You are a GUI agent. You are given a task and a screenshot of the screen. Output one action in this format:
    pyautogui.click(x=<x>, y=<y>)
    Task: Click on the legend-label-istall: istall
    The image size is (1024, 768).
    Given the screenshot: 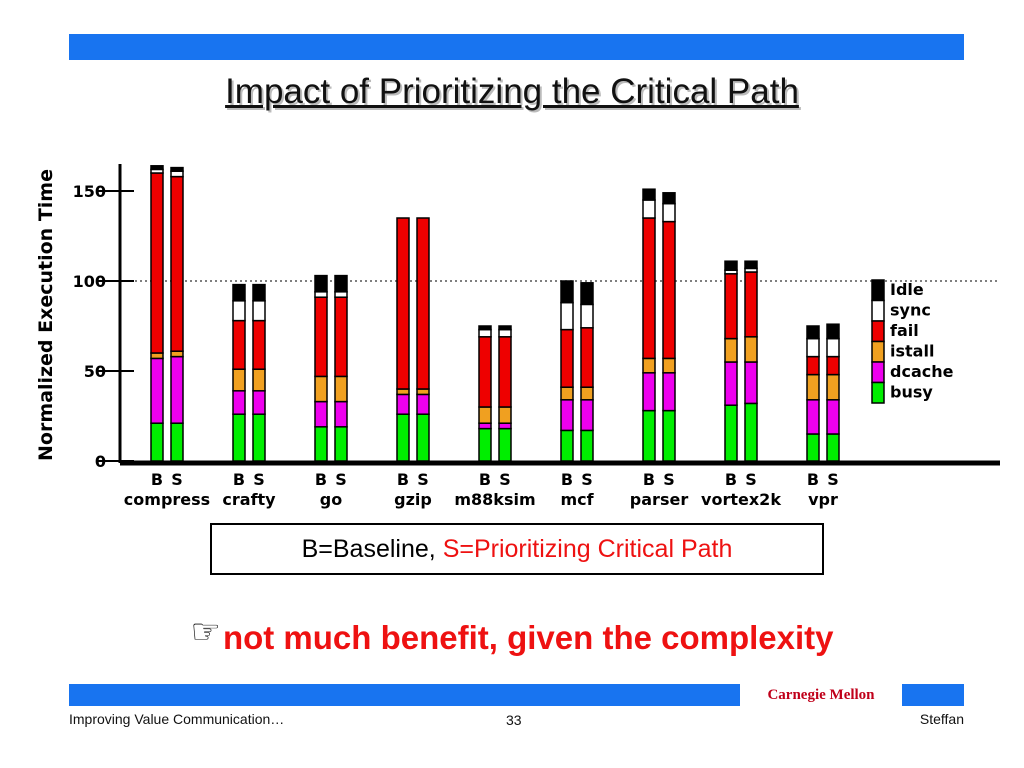 What is the action you would take?
    pyautogui.click(x=912, y=351)
    